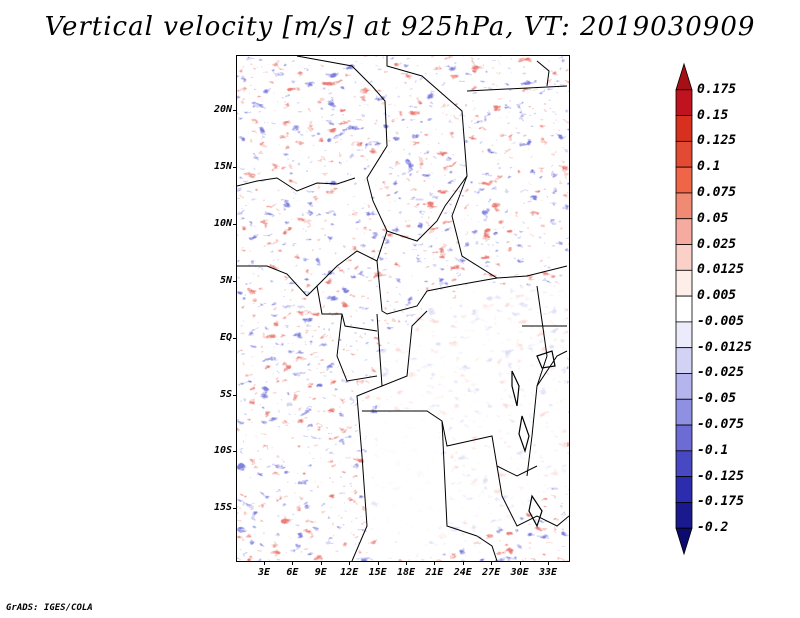 This screenshot has width=800, height=618. What do you see at coordinates (264, 572) in the screenshot?
I see `longitude-label: 3E` at bounding box center [264, 572].